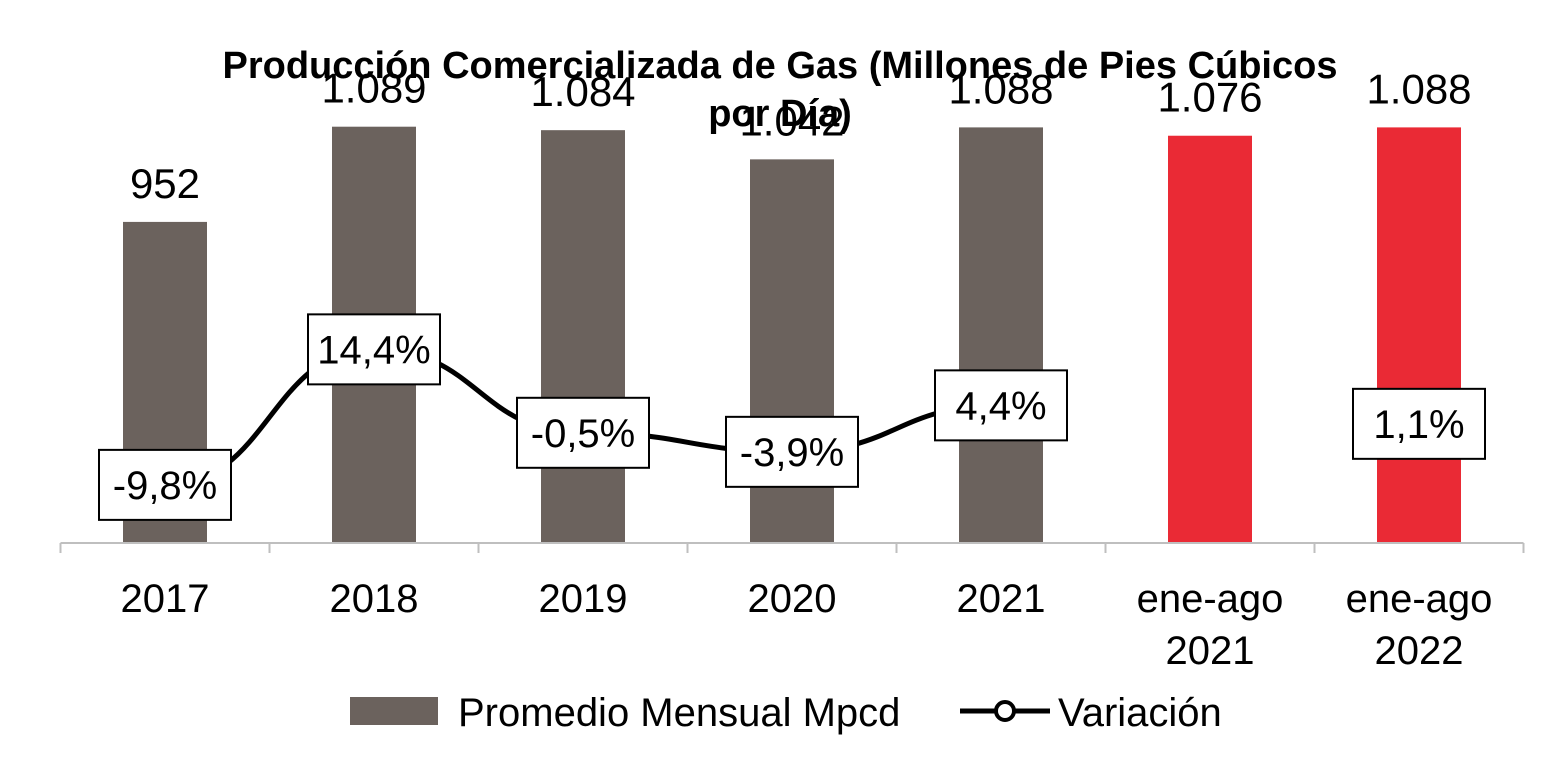  I want to click on legend-bar-label: Promedio Mensual Mpcd, so click(679, 713).